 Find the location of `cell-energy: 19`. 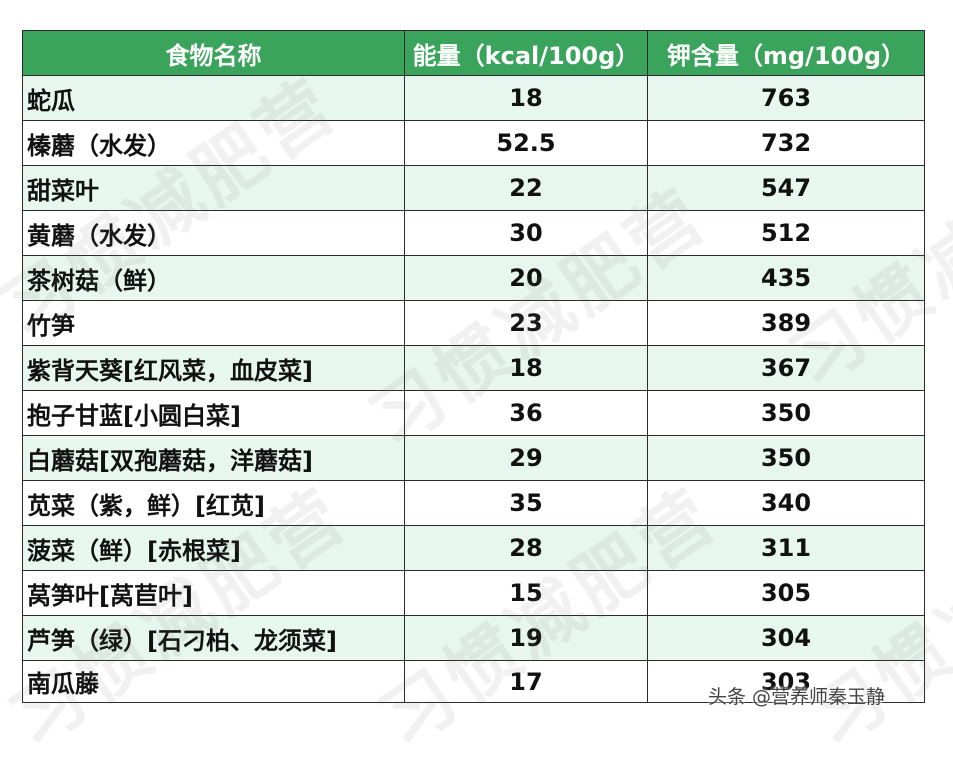

cell-energy: 19 is located at coordinates (526, 638).